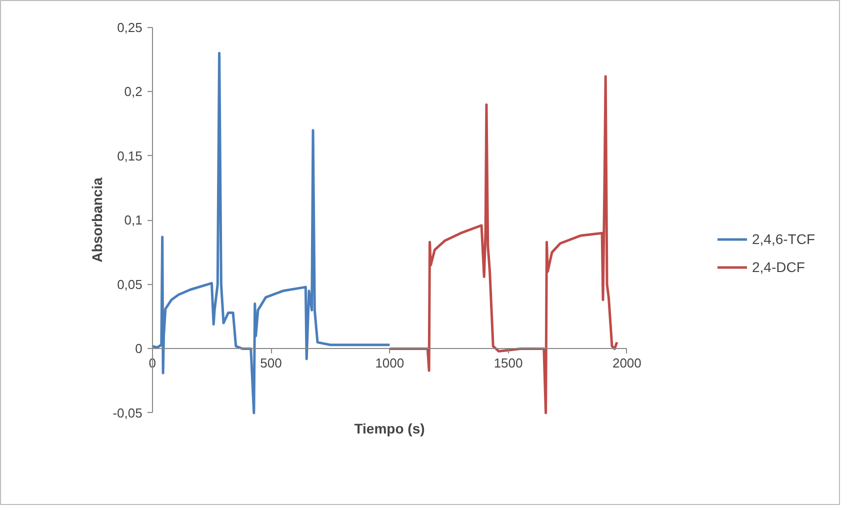 The image size is (865, 531). Describe the element at coordinates (389, 428) in the screenshot. I see `x-axis-title: Tiempo (s)` at that location.